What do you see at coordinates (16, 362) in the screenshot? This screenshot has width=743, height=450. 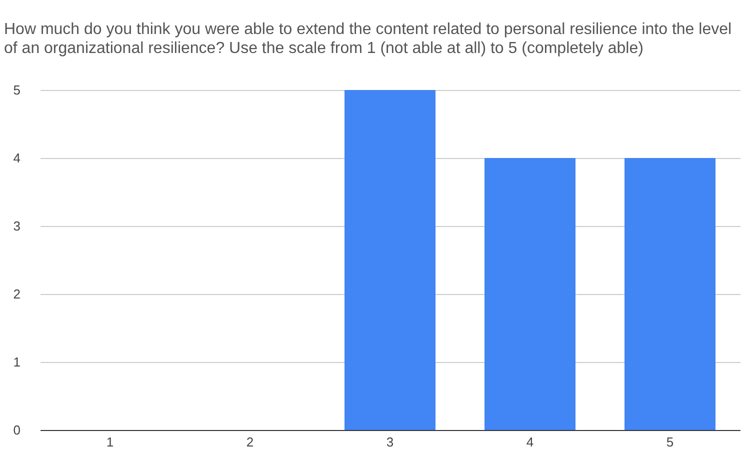 I see `y-tick-label: 1` at bounding box center [16, 362].